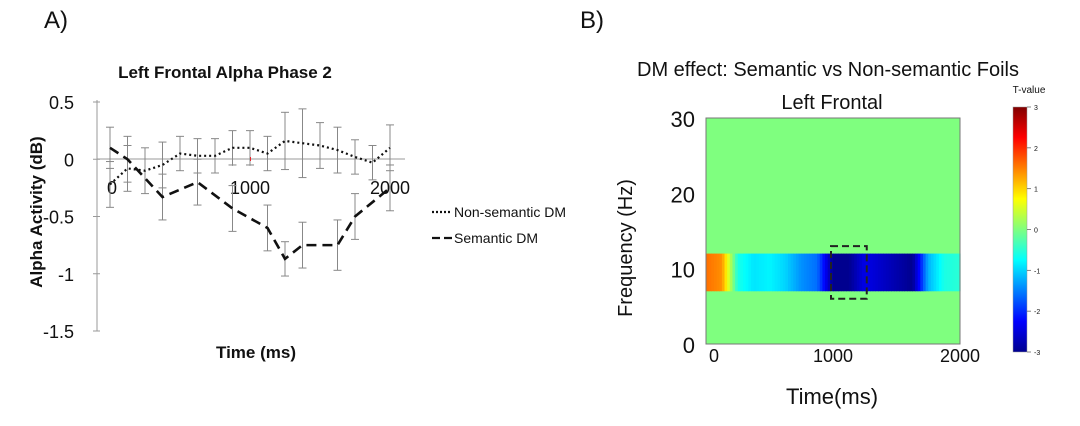 The width and height of the screenshot is (1080, 426). Describe the element at coordinates (683, 119) in the screenshot. I see `b-ytick-label: 30` at that location.